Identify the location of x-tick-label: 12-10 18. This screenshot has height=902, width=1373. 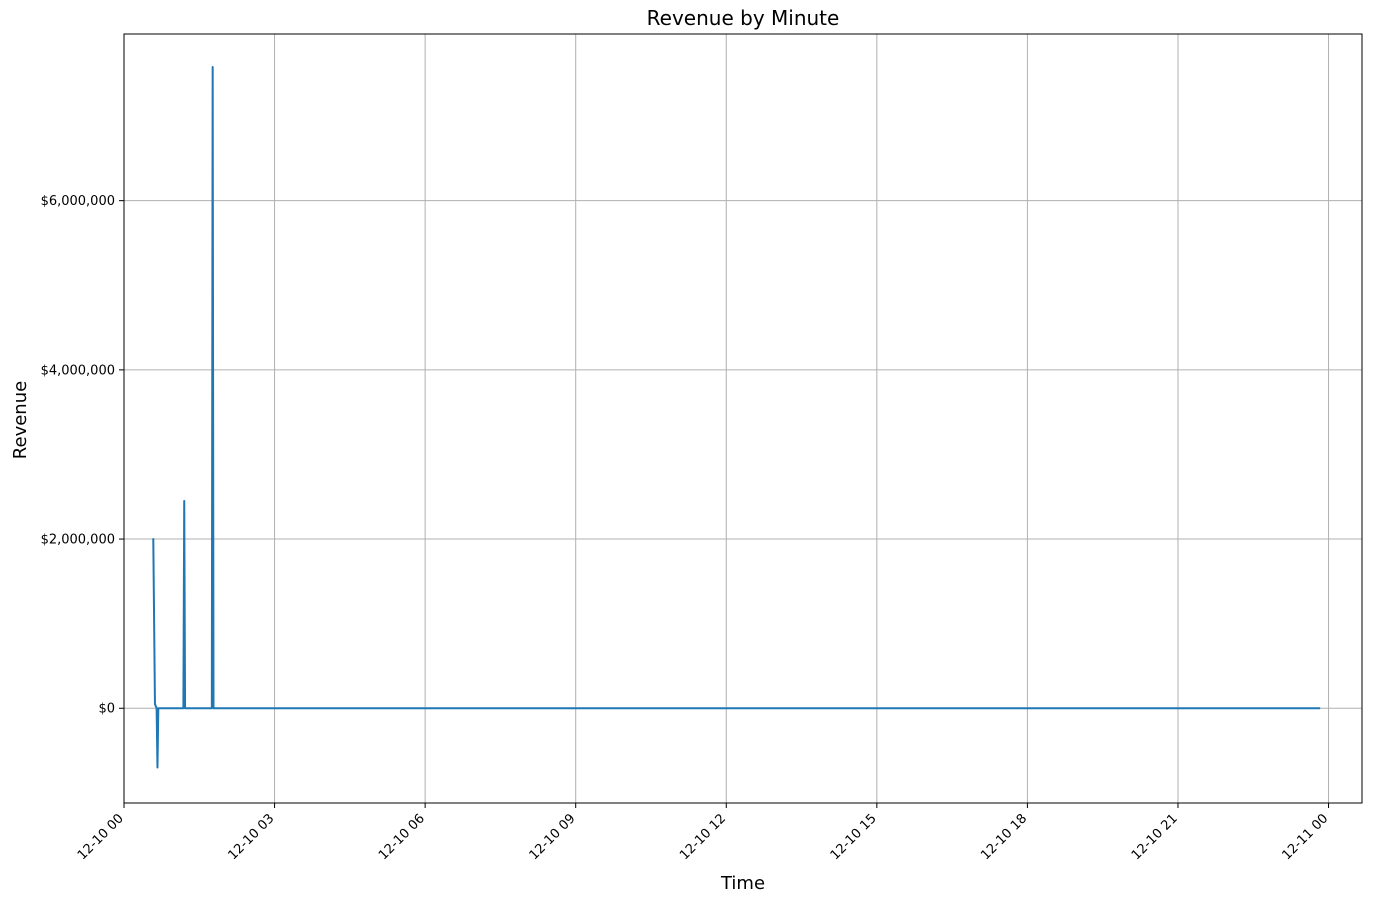
(1004, 837).